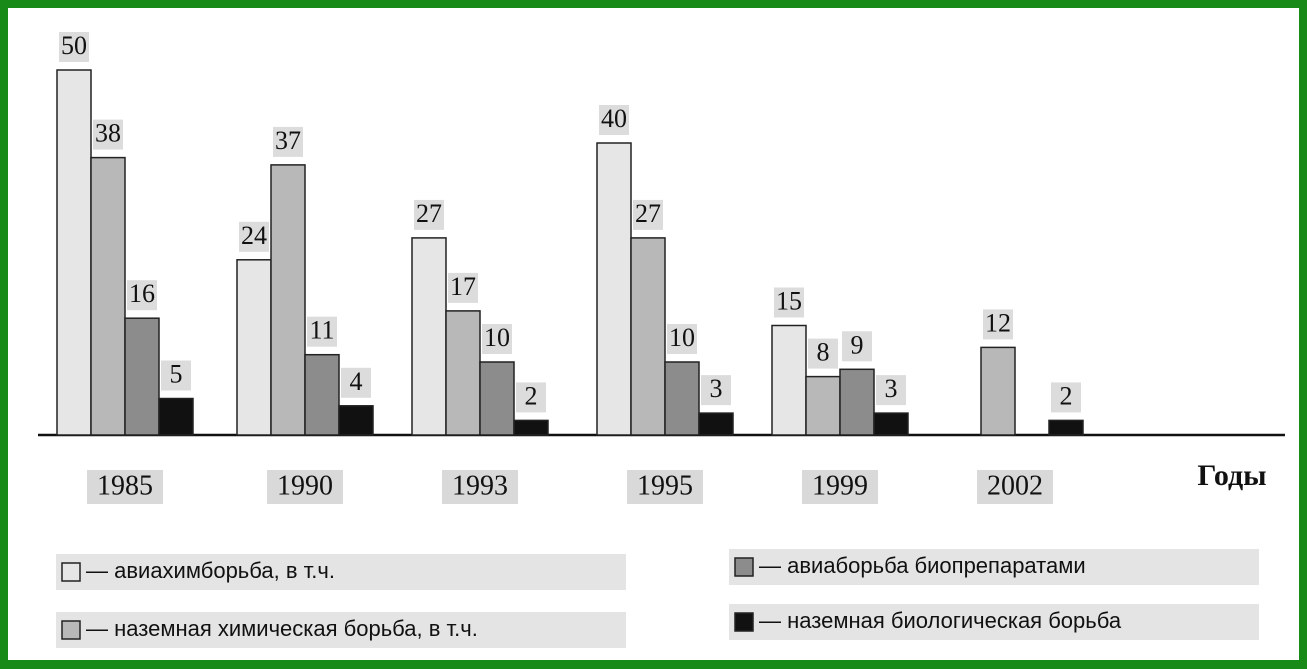 This screenshot has width=1307, height=669. I want to click on value-label: 40, so click(614, 118).